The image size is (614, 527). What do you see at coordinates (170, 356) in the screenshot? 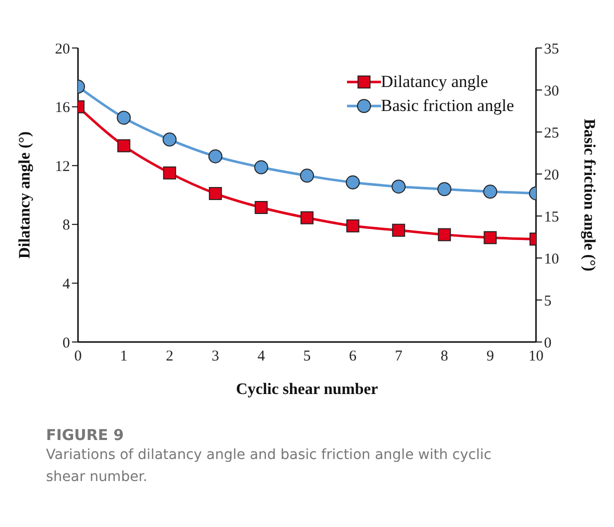
I see `x-tick-label: 2` at bounding box center [170, 356].